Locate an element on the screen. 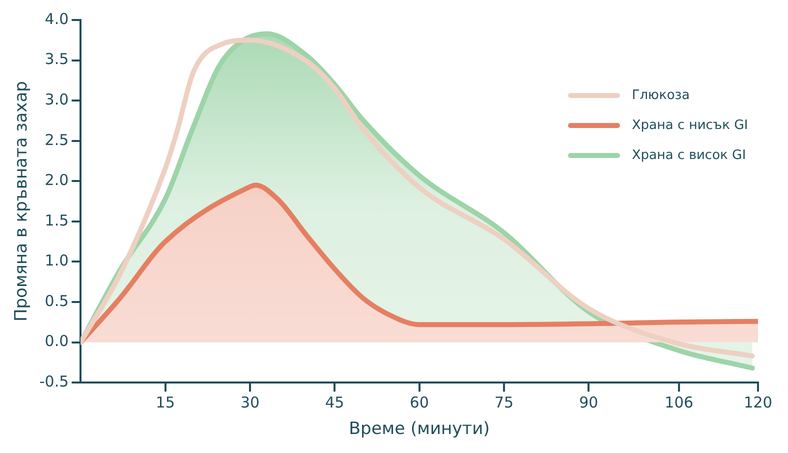 This screenshot has height=453, width=788. x-tick-label: 90 is located at coordinates (588, 402).